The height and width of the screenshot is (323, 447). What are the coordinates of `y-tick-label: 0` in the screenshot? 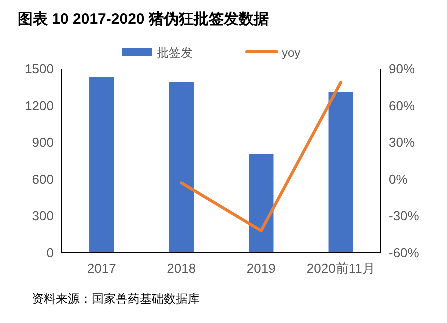 It's located at (50, 253).